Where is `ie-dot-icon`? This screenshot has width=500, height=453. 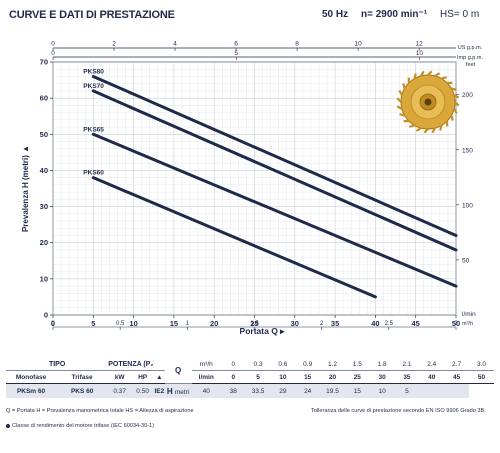
ie-dot-icon is located at coordinates (8, 425).